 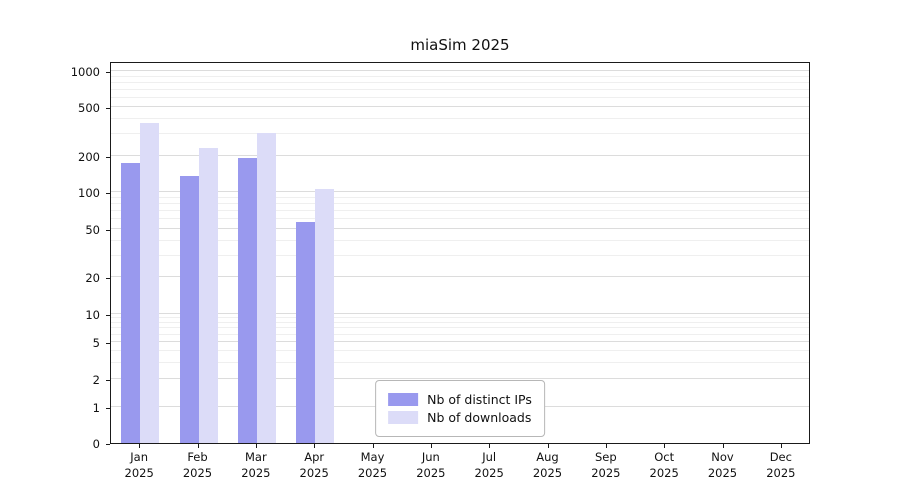 What do you see at coordinates (85, 72) in the screenshot?
I see `y-tick-label: 1000` at bounding box center [85, 72].